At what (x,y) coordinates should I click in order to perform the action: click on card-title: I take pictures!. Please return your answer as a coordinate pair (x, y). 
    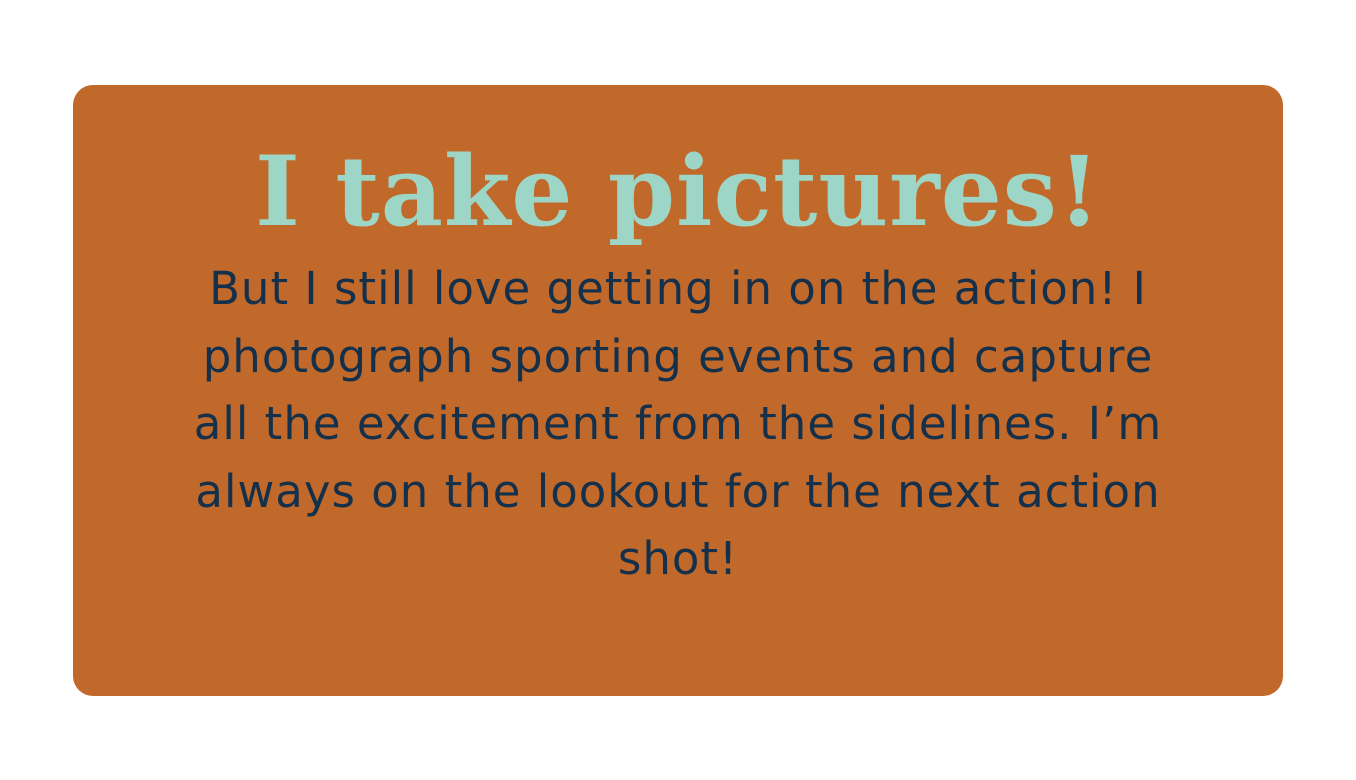
    Looking at the image, I should click on (678, 191).